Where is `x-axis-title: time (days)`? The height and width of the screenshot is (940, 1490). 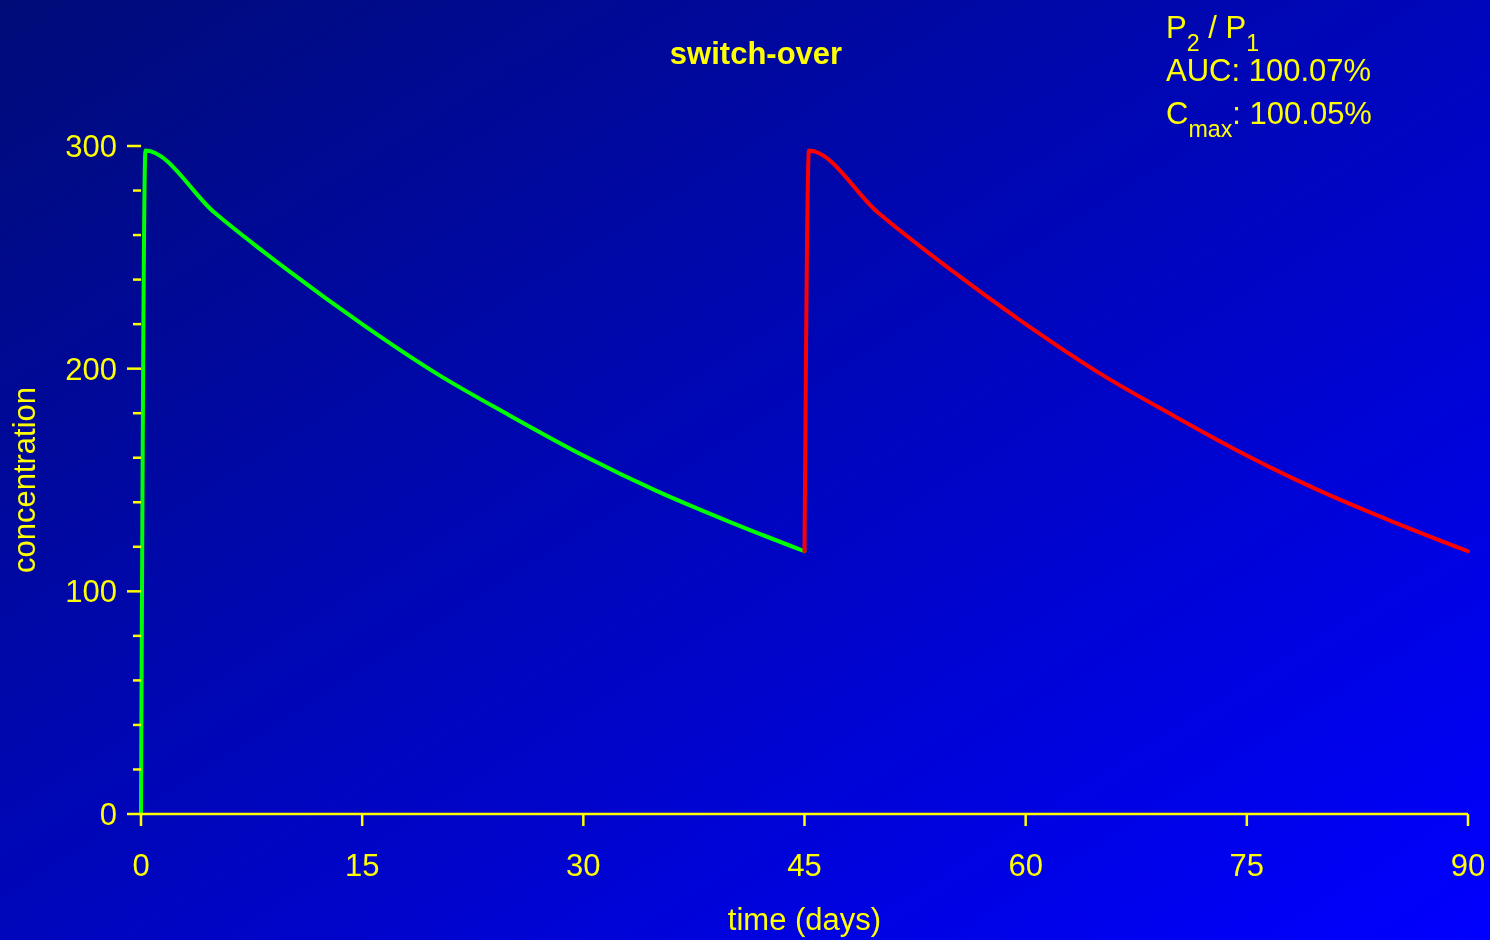 x-axis-title: time (days) is located at coordinates (804, 919).